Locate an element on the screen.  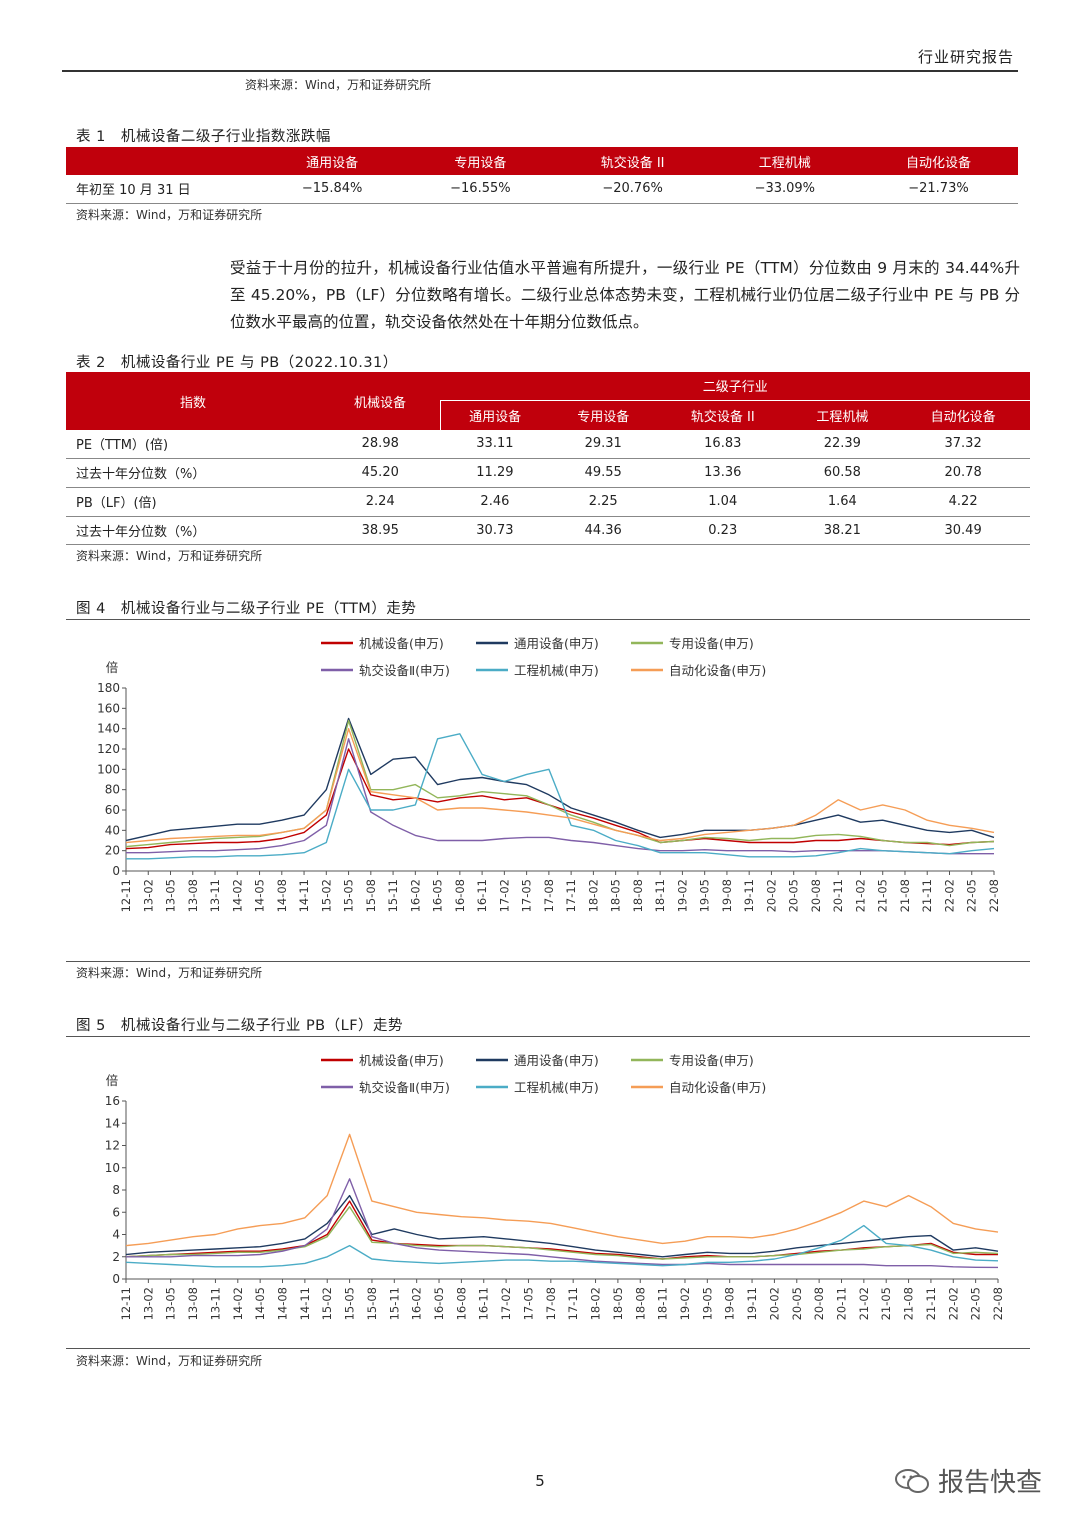
source-note-figure5: 资料来源：Wind，万和证券研究所 is located at coordinates (169, 1361).